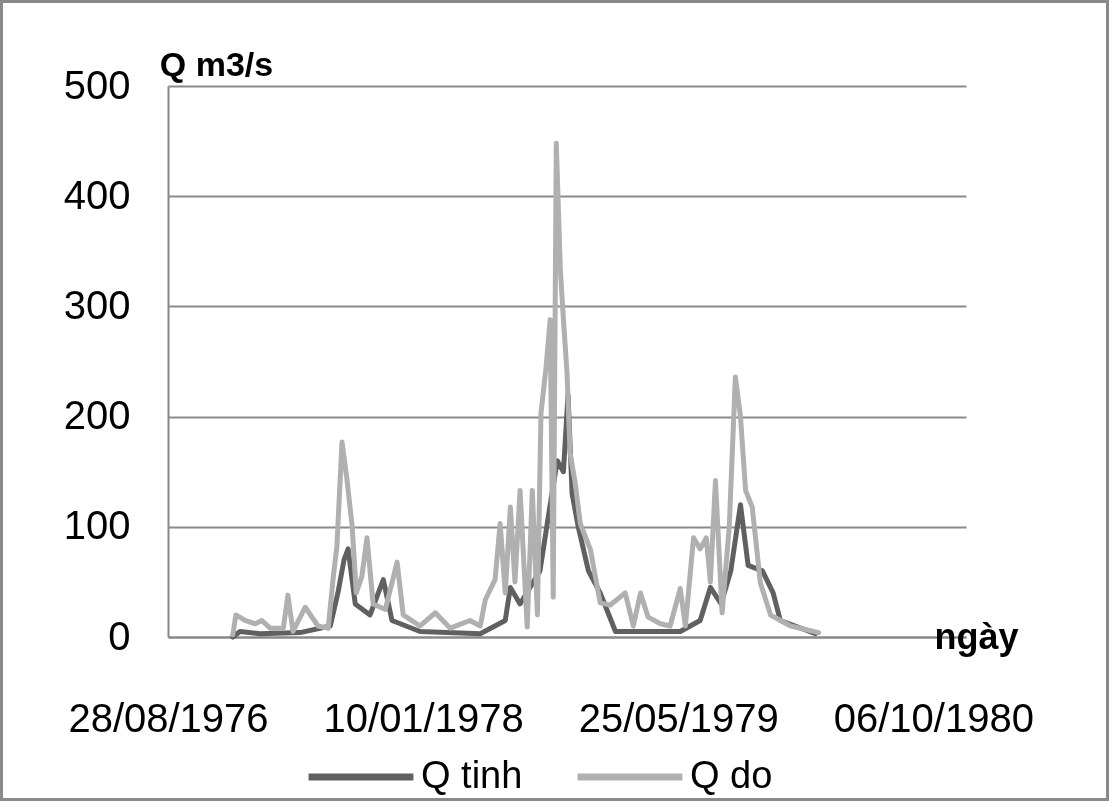  I want to click on y-tick-label: 300, so click(97, 304).